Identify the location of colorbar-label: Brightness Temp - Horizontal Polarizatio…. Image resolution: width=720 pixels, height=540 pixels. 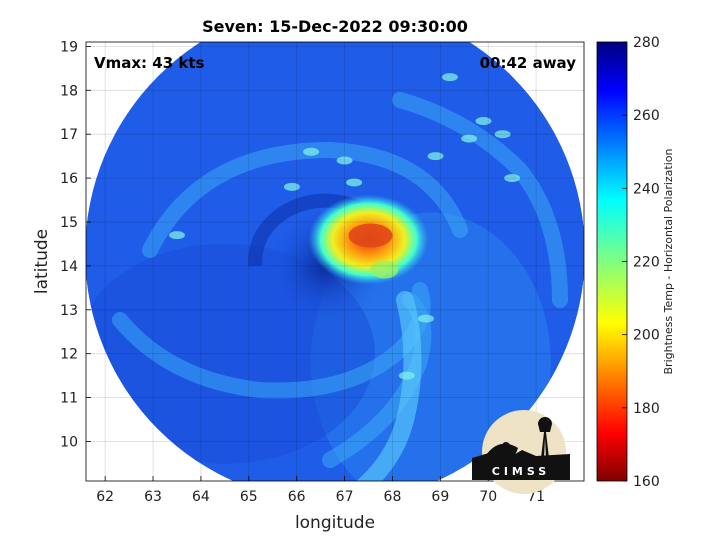
(668, 261).